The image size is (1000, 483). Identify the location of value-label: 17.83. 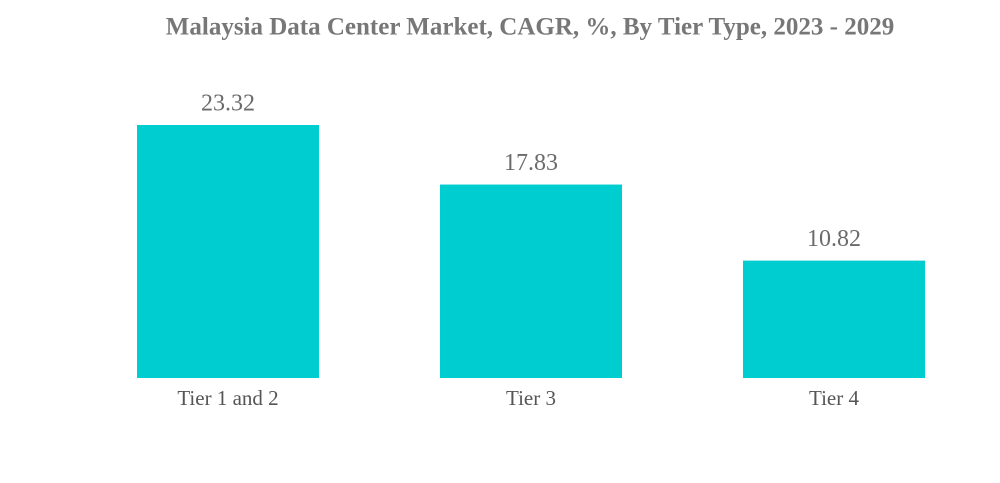
(531, 163).